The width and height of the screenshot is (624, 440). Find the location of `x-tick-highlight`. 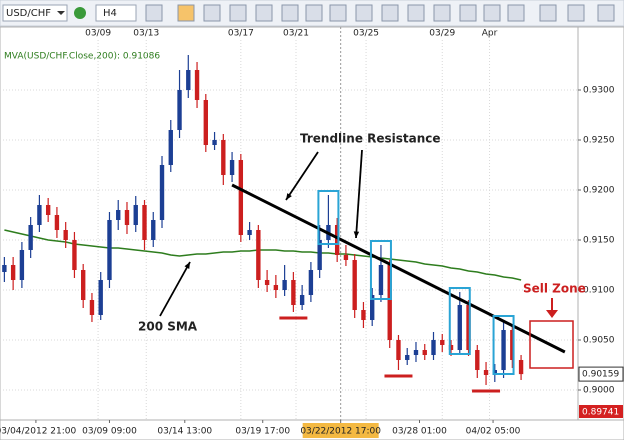

x-tick-highlight is located at coordinates (340, 430).